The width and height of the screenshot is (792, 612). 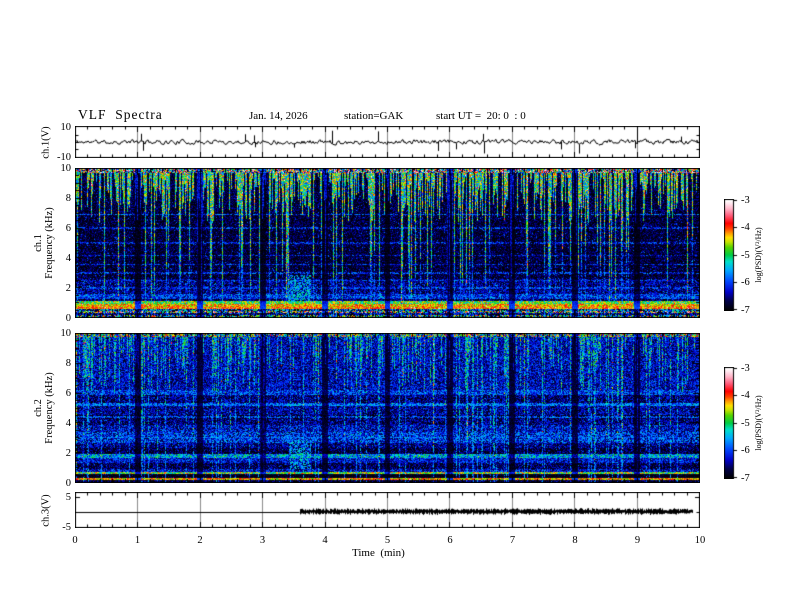 I want to click on spec2-ytick: 8, so click(x=68, y=363).